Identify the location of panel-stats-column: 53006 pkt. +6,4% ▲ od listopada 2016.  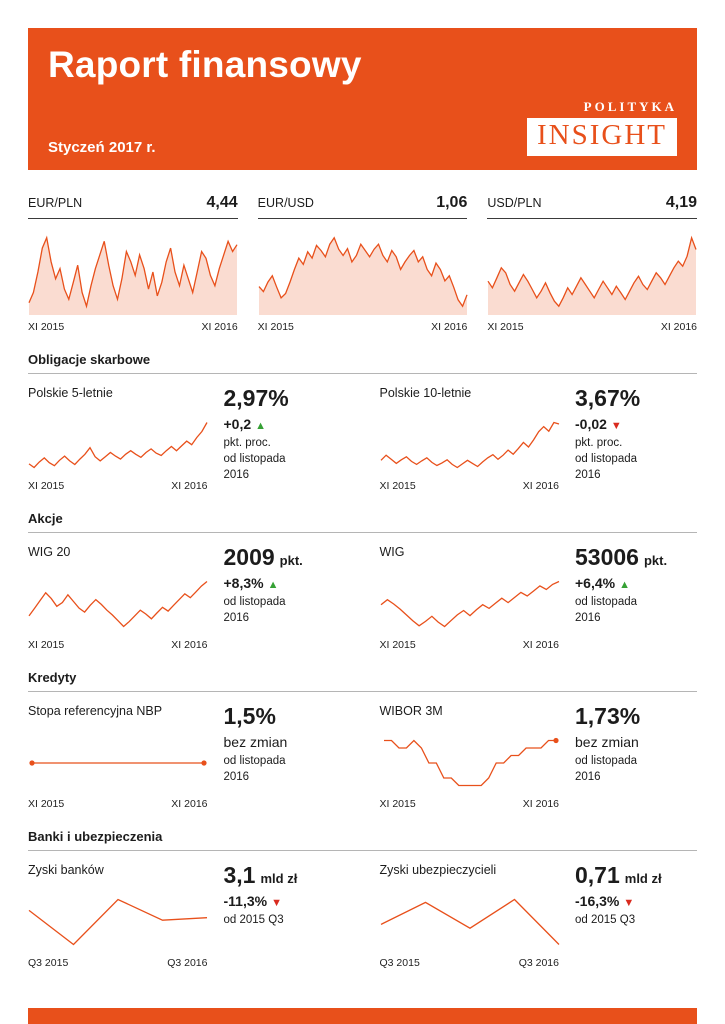
(636, 598).